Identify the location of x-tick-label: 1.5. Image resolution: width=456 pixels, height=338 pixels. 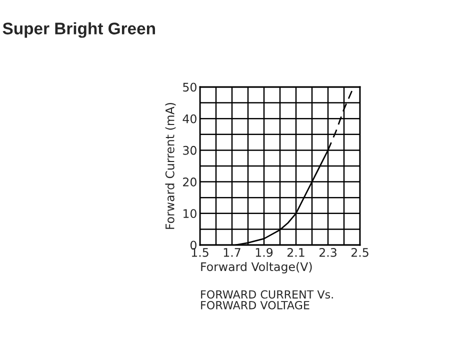
(200, 252).